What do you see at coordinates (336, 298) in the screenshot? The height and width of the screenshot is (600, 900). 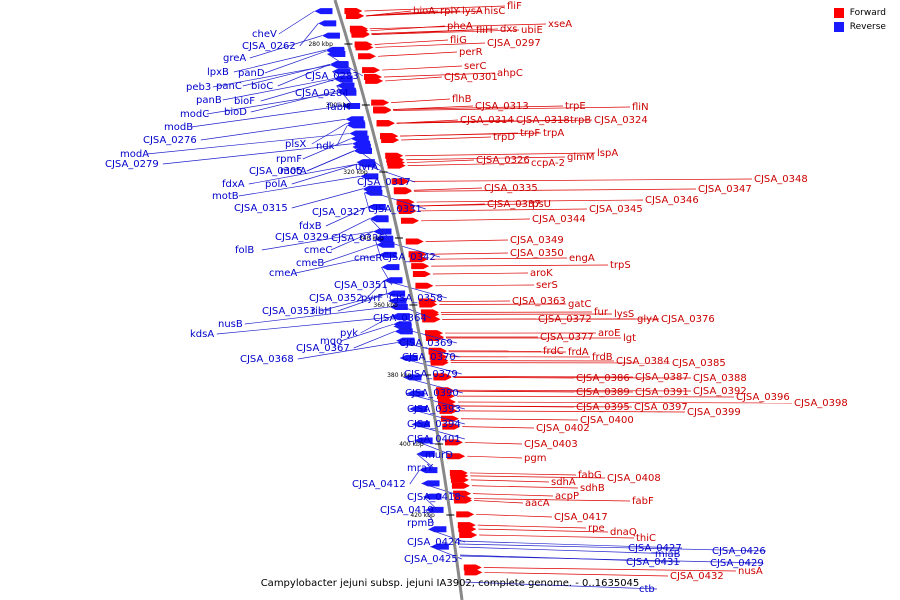 I see `reverse-gene-label: CJSA_0352` at bounding box center [336, 298].